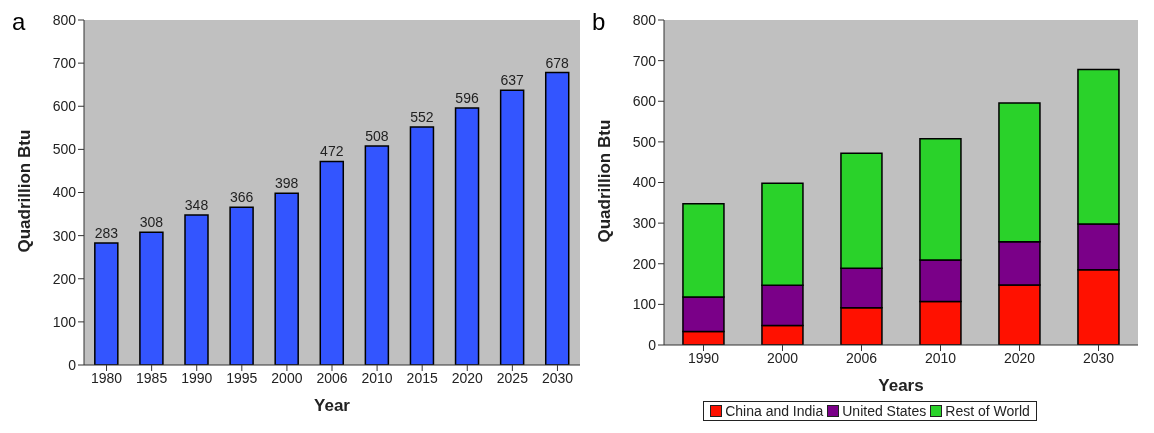 This screenshot has width=1154, height=433. Describe the element at coordinates (287, 183) in the screenshot. I see `data-label: 398` at that location.